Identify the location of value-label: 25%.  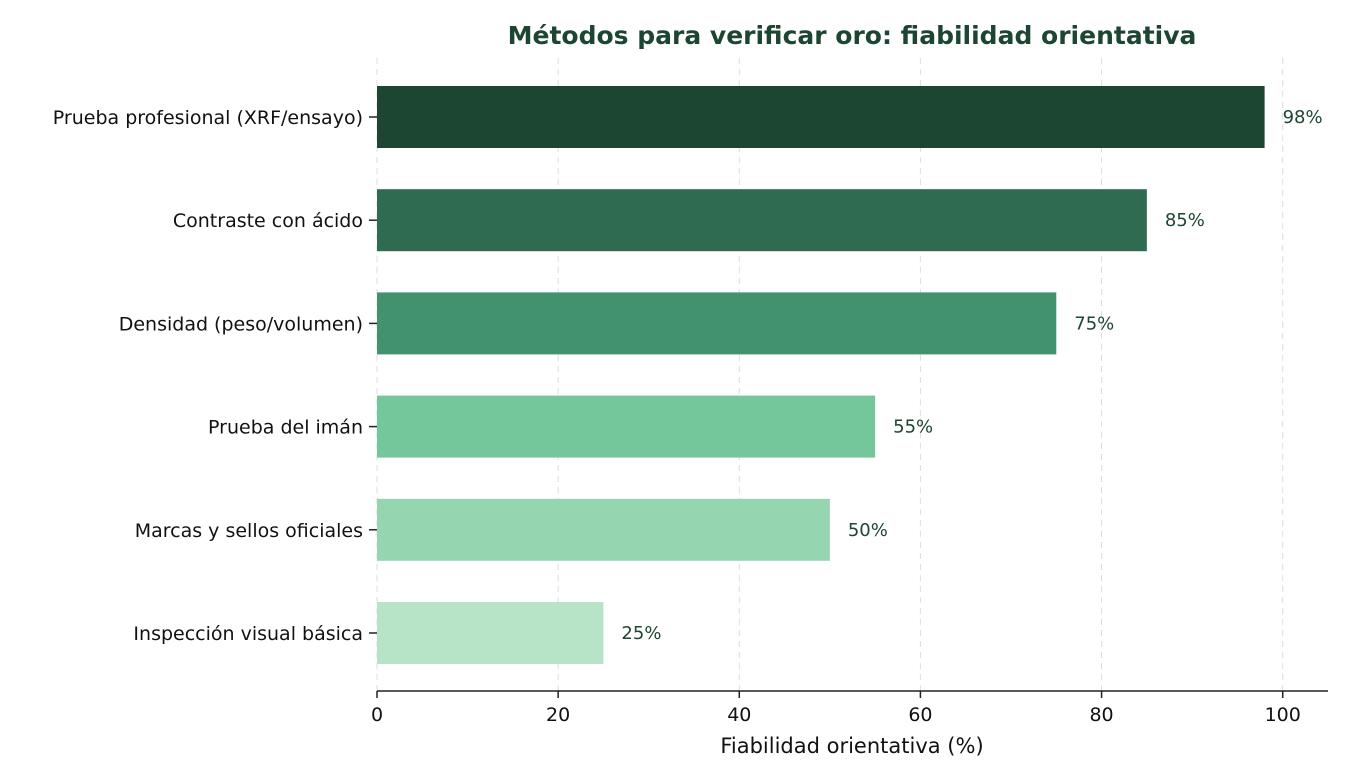
(641, 633).